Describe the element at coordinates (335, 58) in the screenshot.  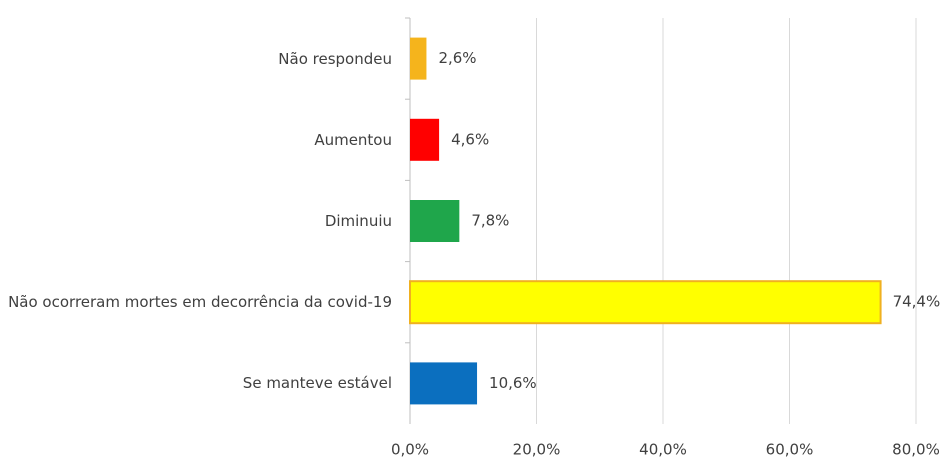
I see `y-tick-label: Não respondeu` at that location.